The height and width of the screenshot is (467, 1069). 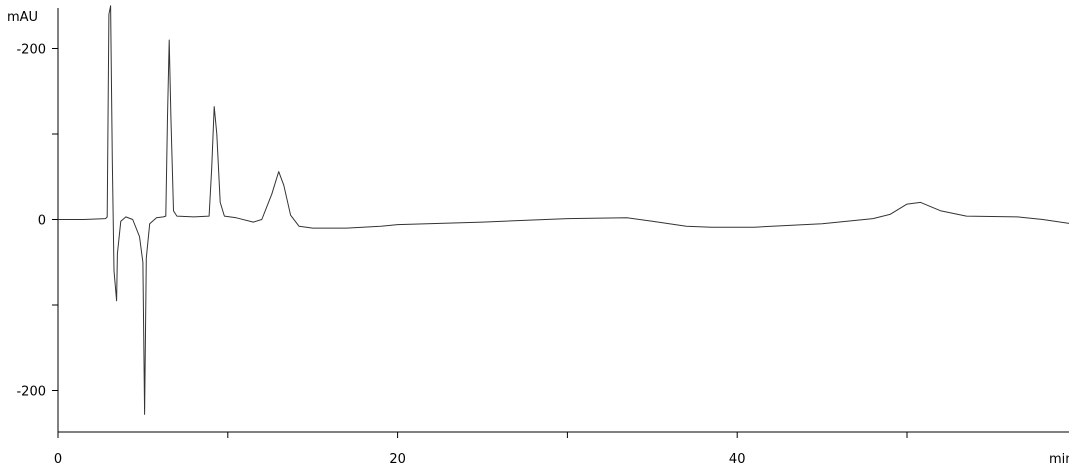 I want to click on x-tick-label: 0, so click(x=58, y=459).